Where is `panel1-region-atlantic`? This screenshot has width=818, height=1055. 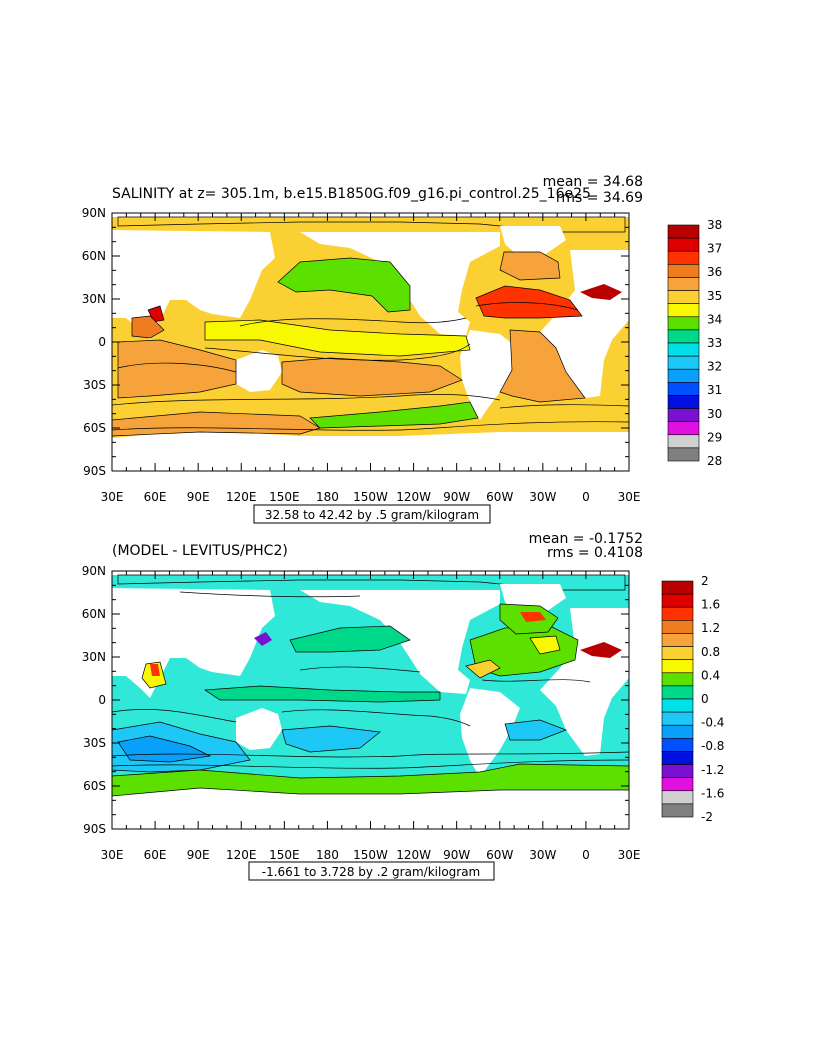 panel1-region-atlantic is located at coordinates (542, 366).